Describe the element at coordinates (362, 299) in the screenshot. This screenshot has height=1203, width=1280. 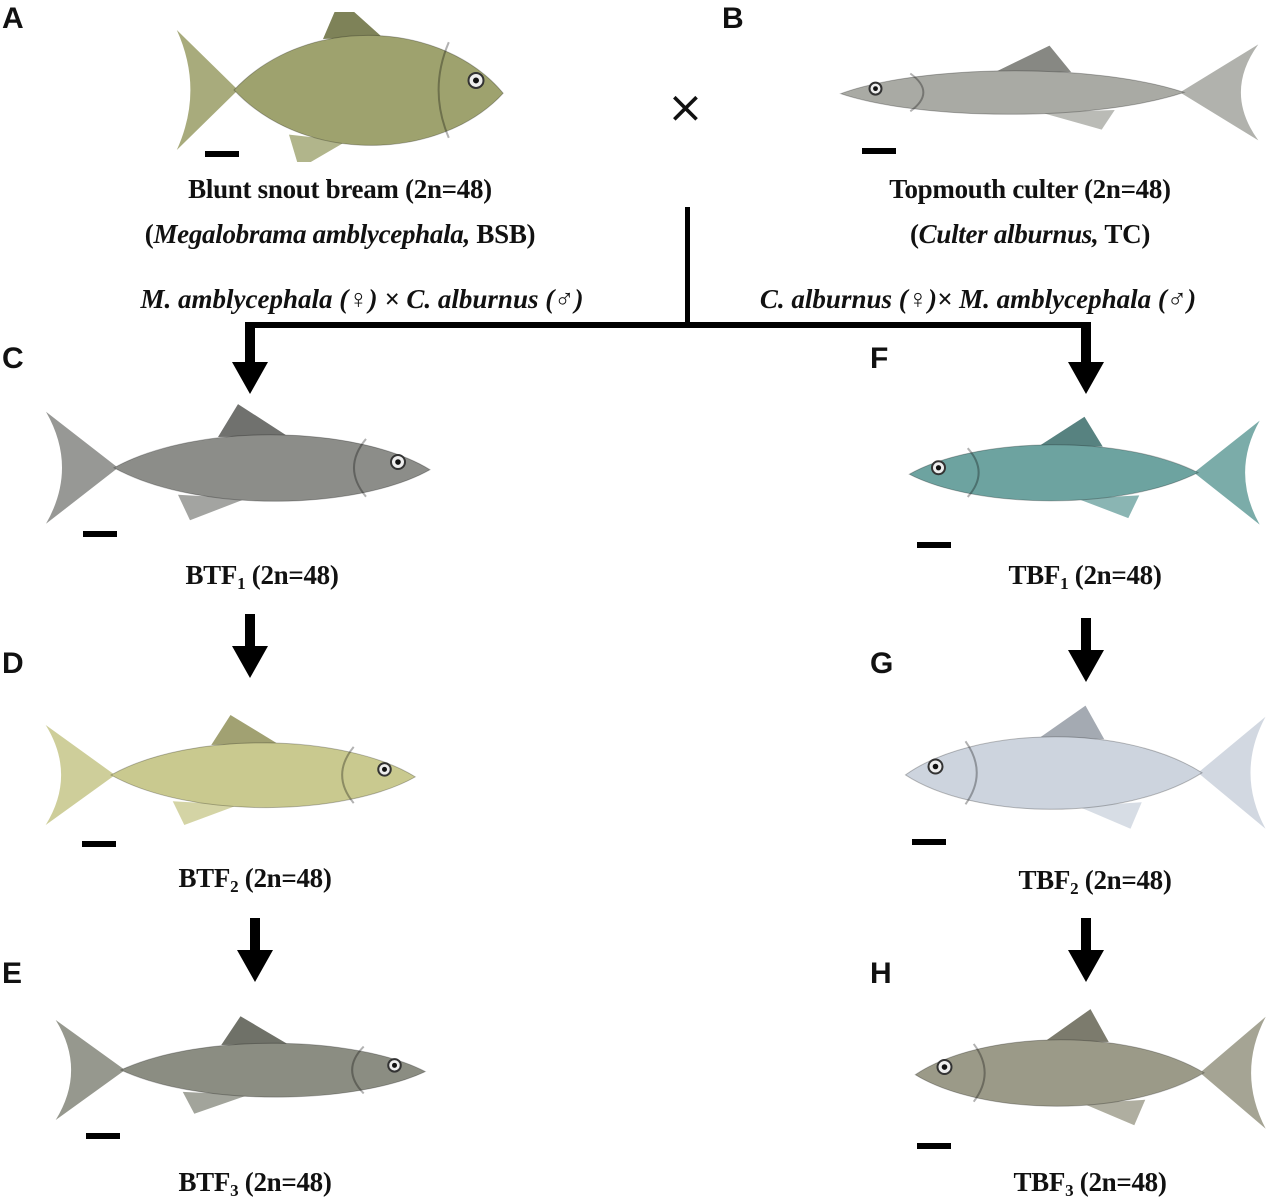
I see `cross-label-left: M. amblycephala (♀) × C. alburnus (♂)` at that location.